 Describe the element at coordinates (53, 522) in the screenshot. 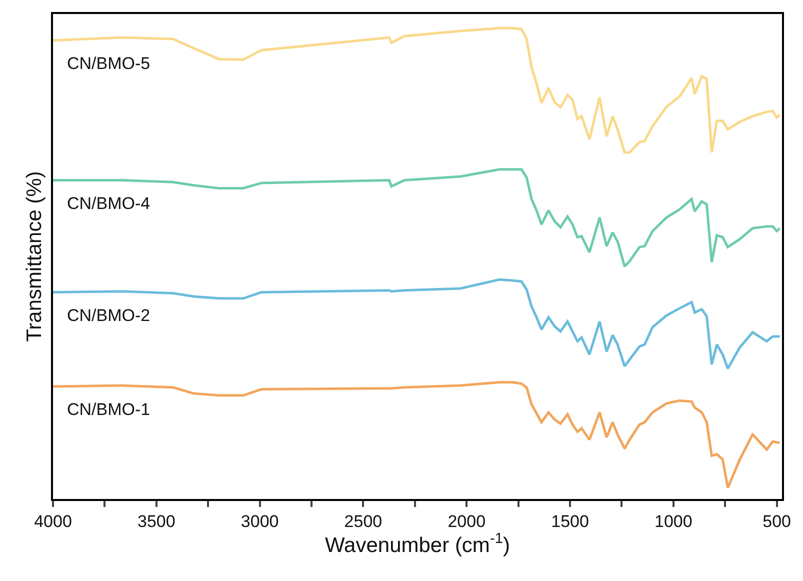

I see `x-tick-label: 4000` at that location.